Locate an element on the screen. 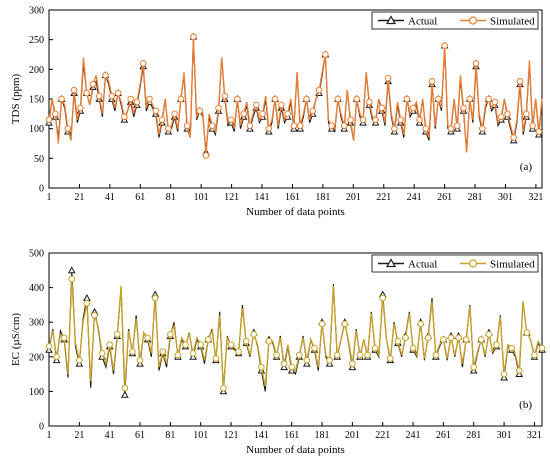 The width and height of the screenshot is (550, 462). data-point-actual is located at coordinates (71, 270).